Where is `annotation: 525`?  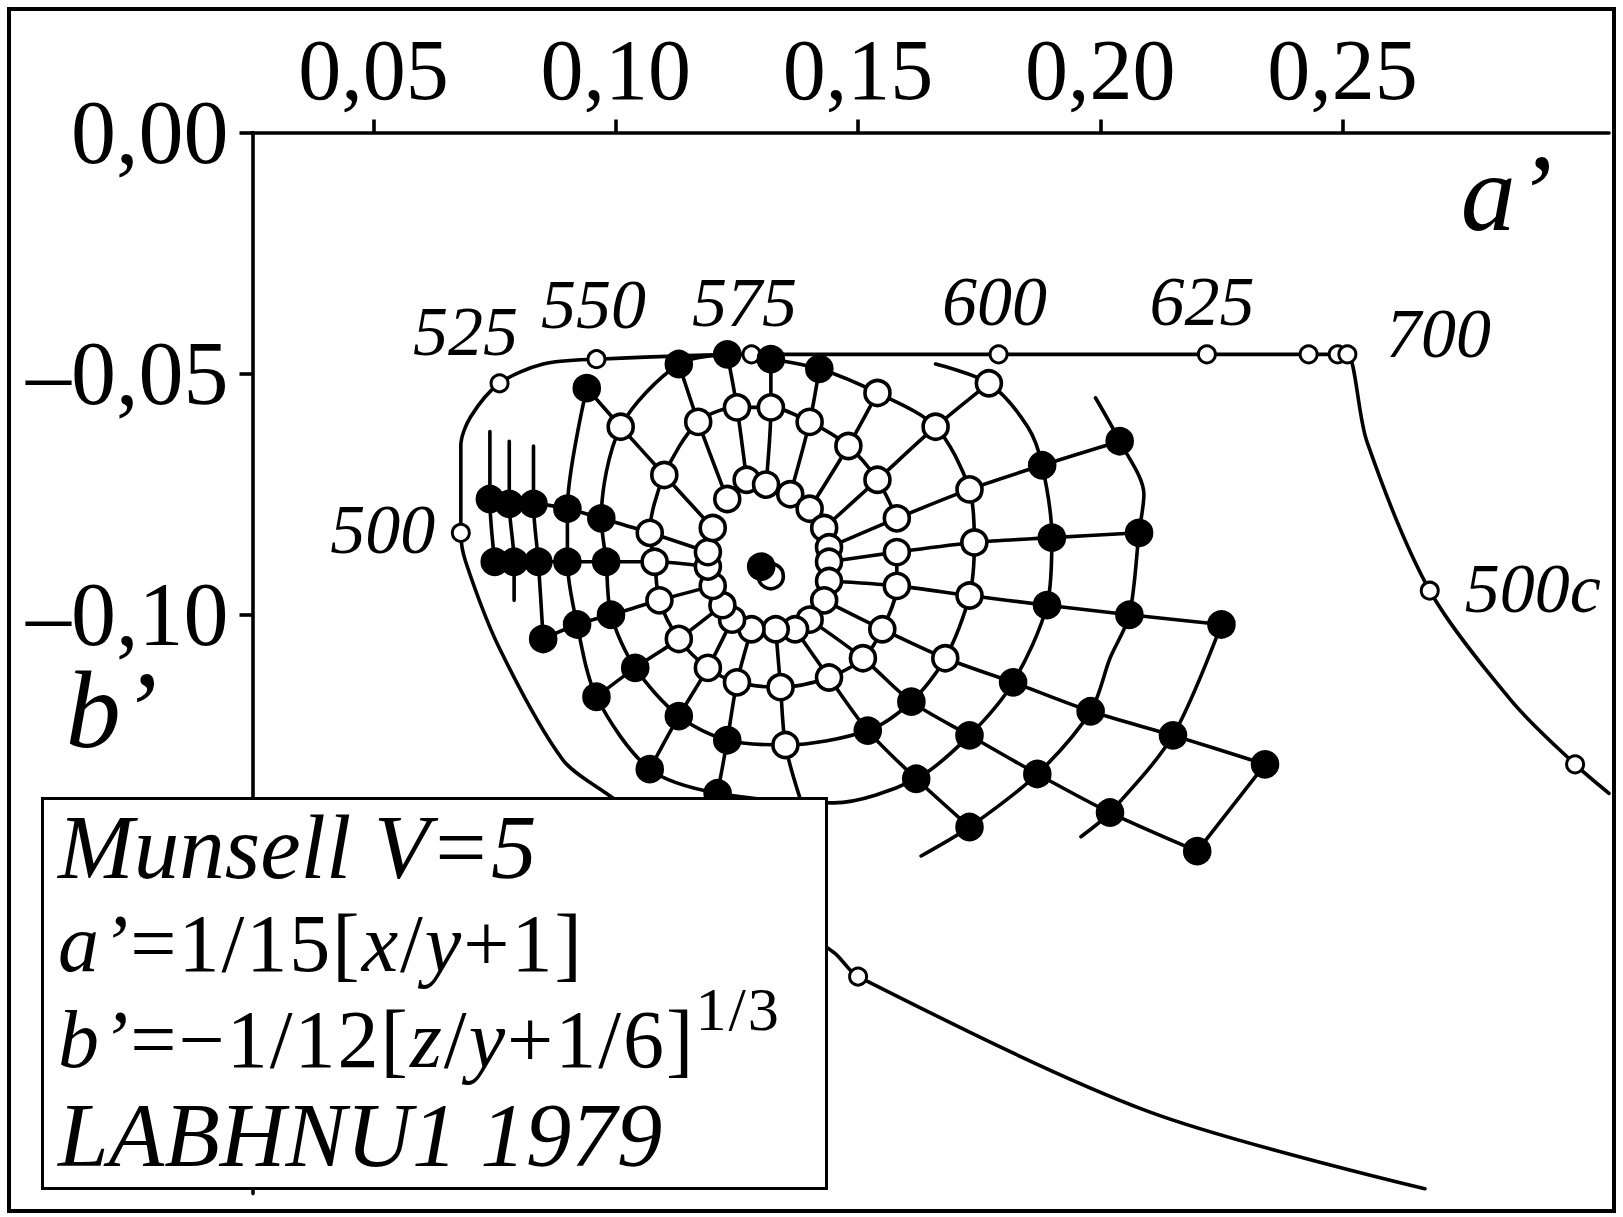
annotation: 525 is located at coordinates (466, 331).